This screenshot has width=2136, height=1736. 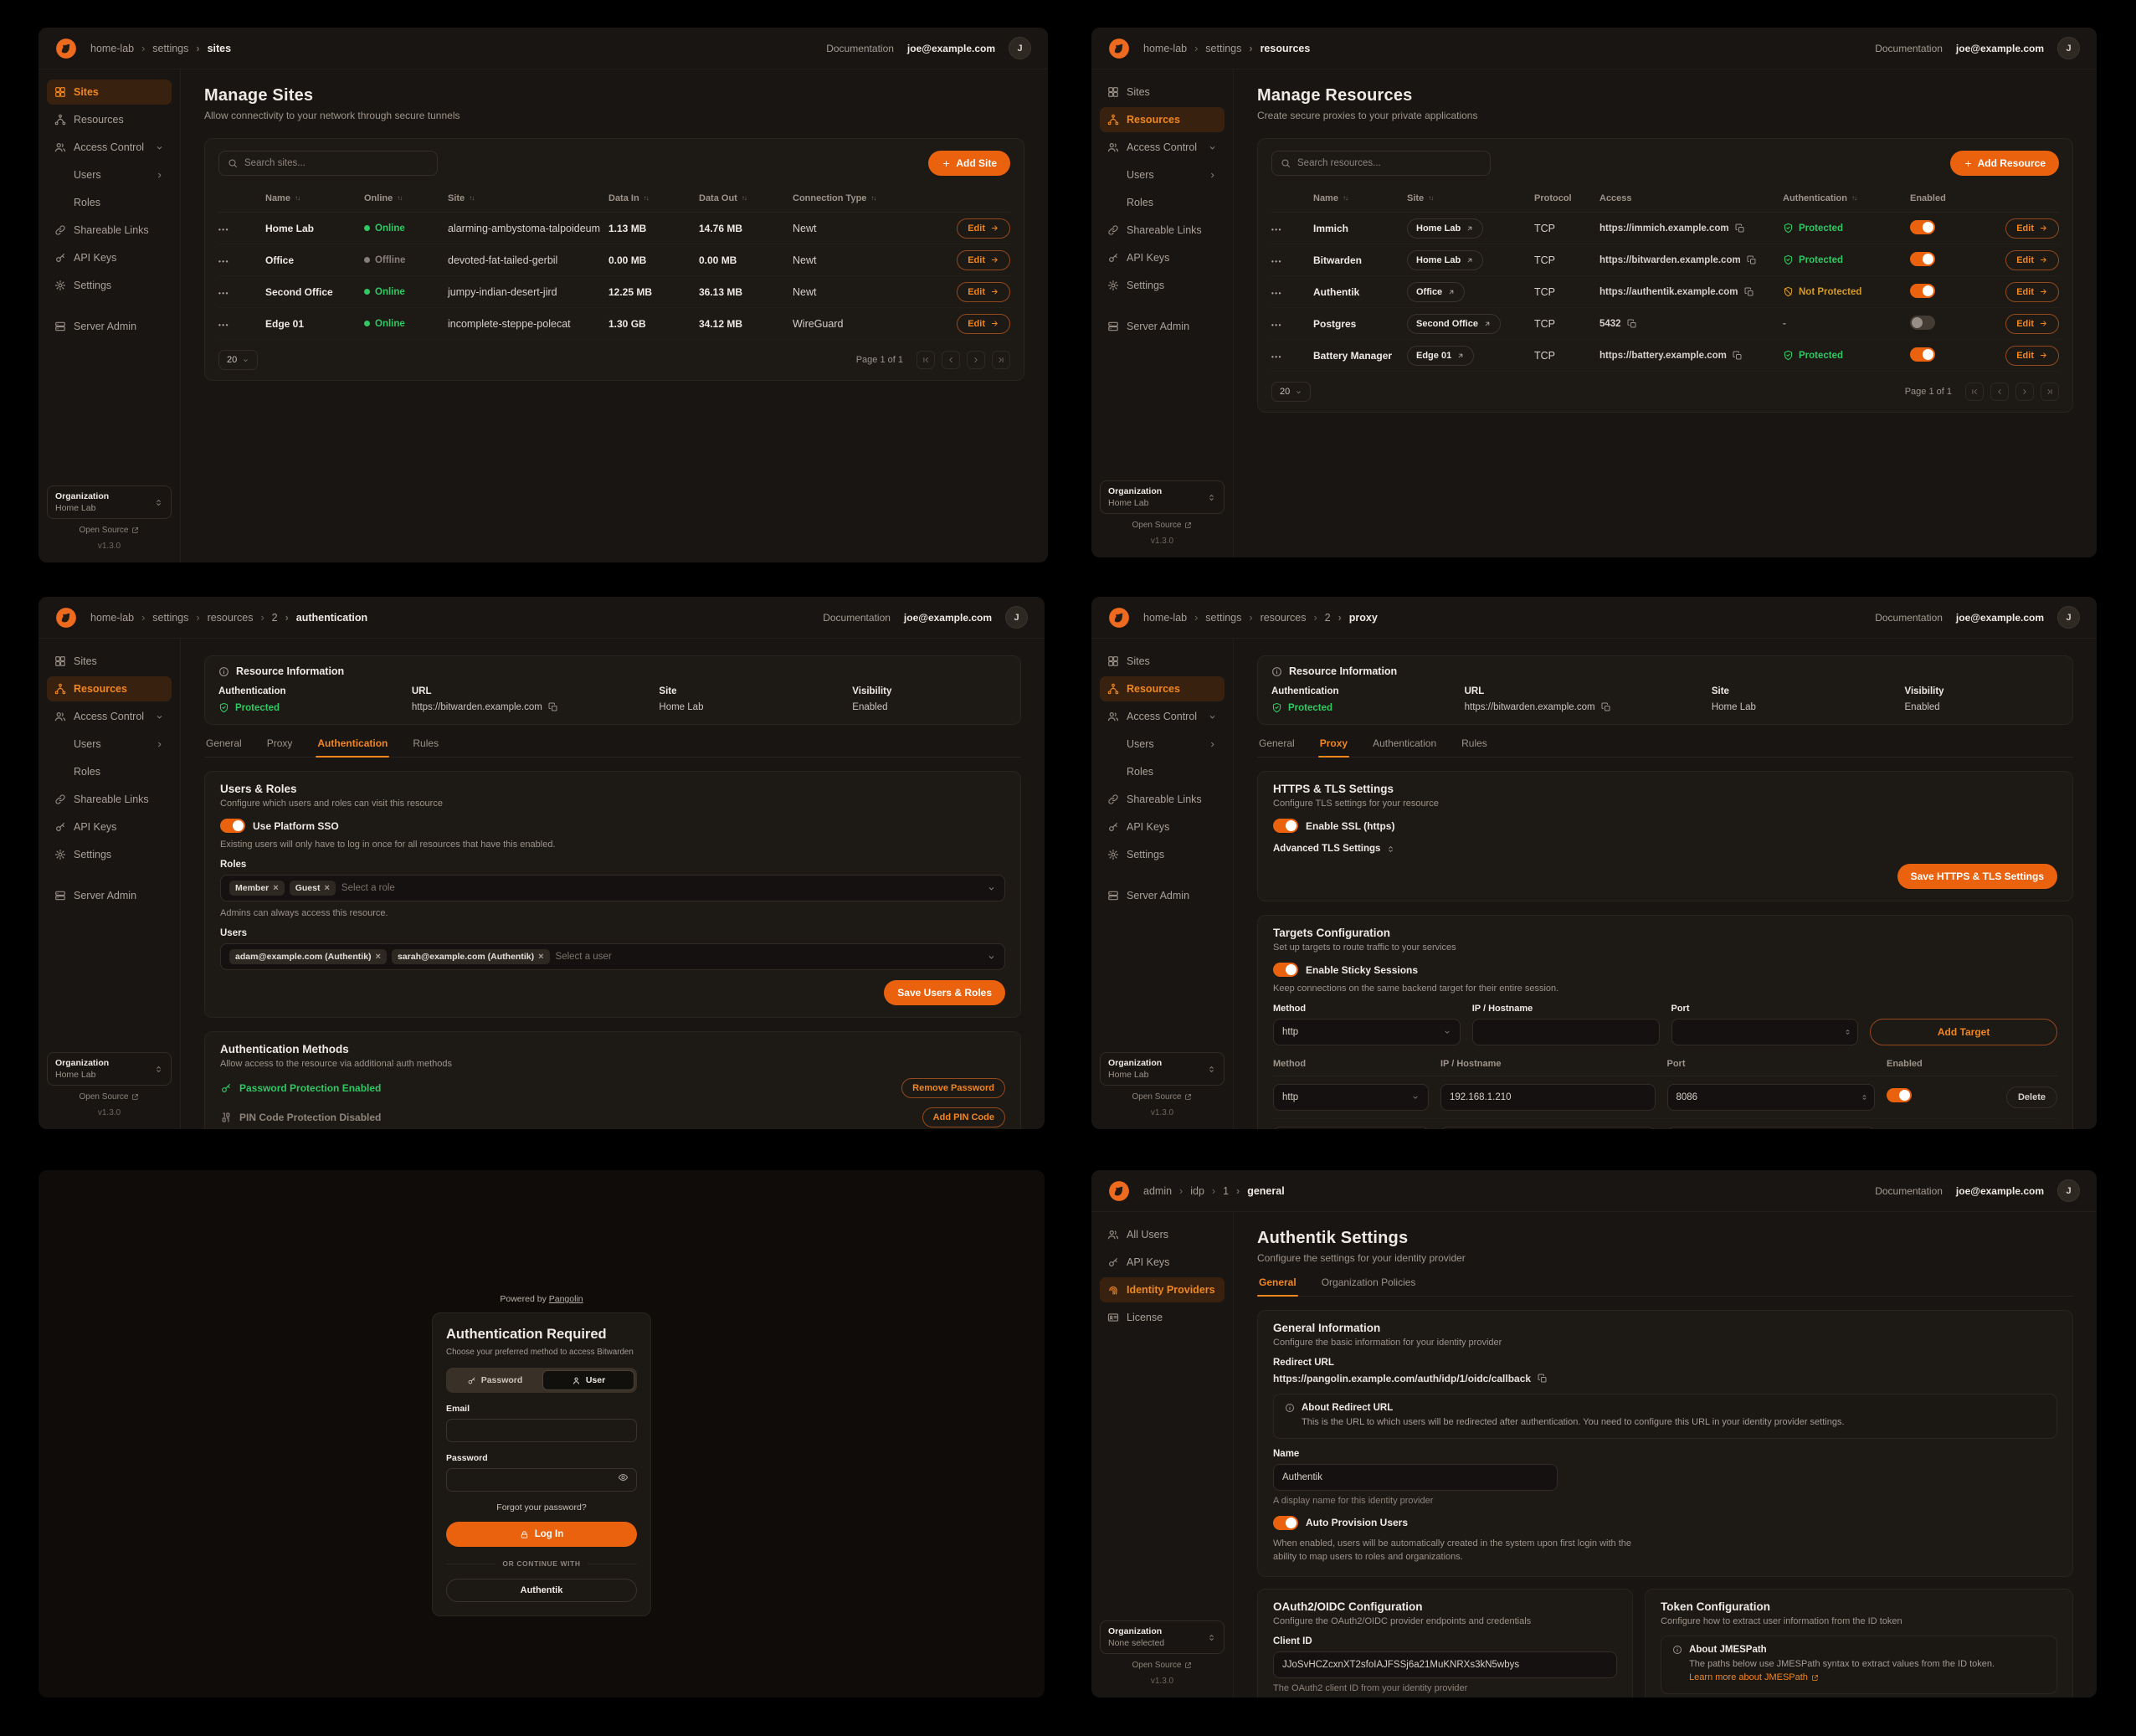 I want to click on documentation-link: Documentation, so click(x=1909, y=48).